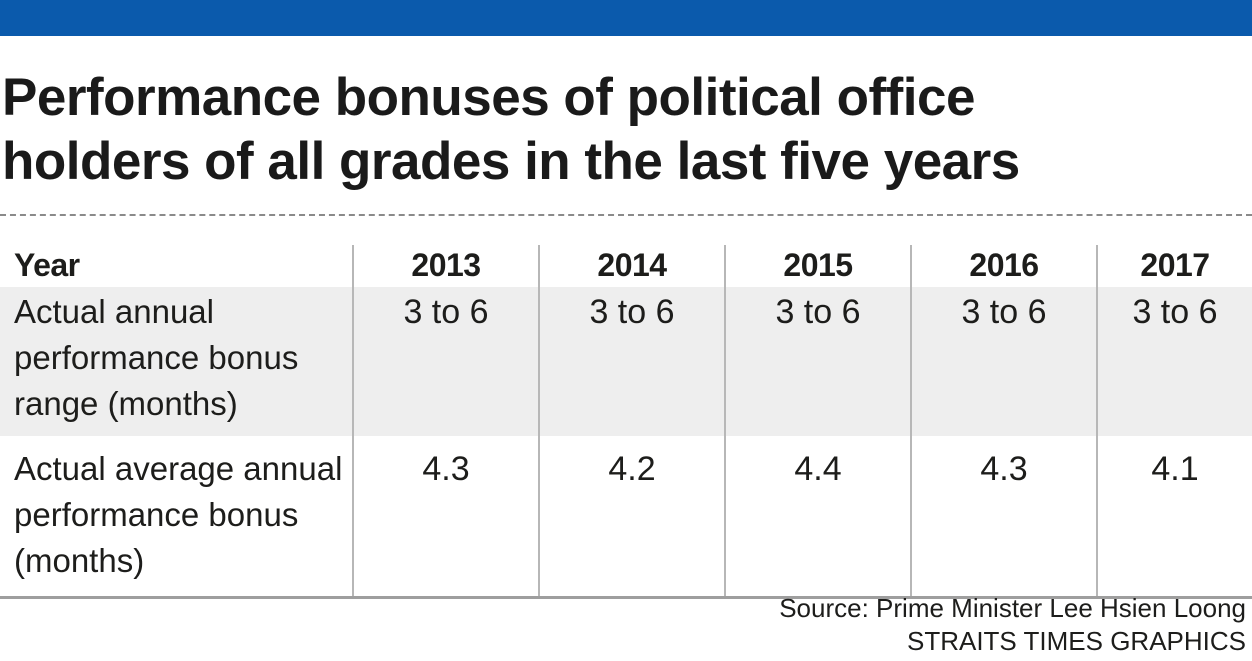 Image resolution: width=1252 pixels, height=661 pixels. Describe the element at coordinates (1174, 266) in the screenshot. I see `header-year-2017: 2017` at that location.